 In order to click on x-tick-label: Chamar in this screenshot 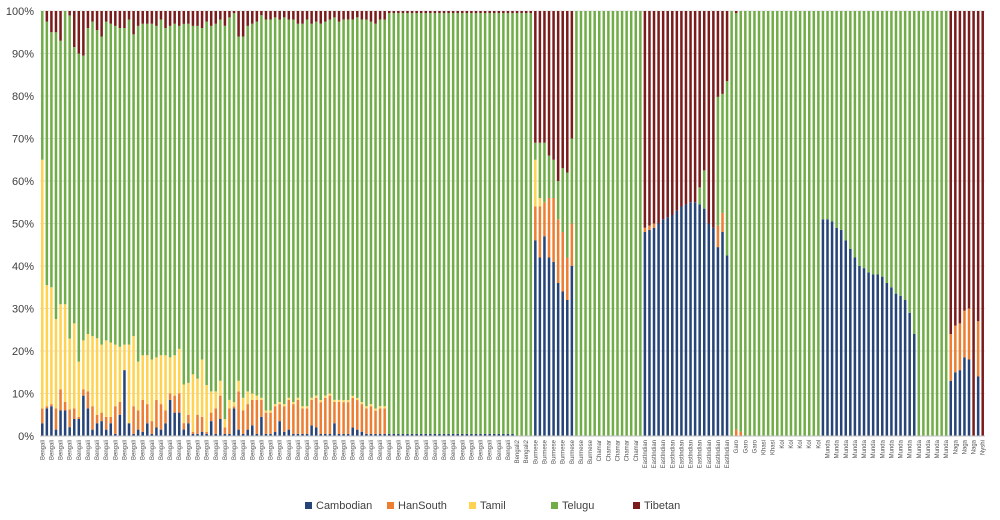, I will do `click(600, 450)`.